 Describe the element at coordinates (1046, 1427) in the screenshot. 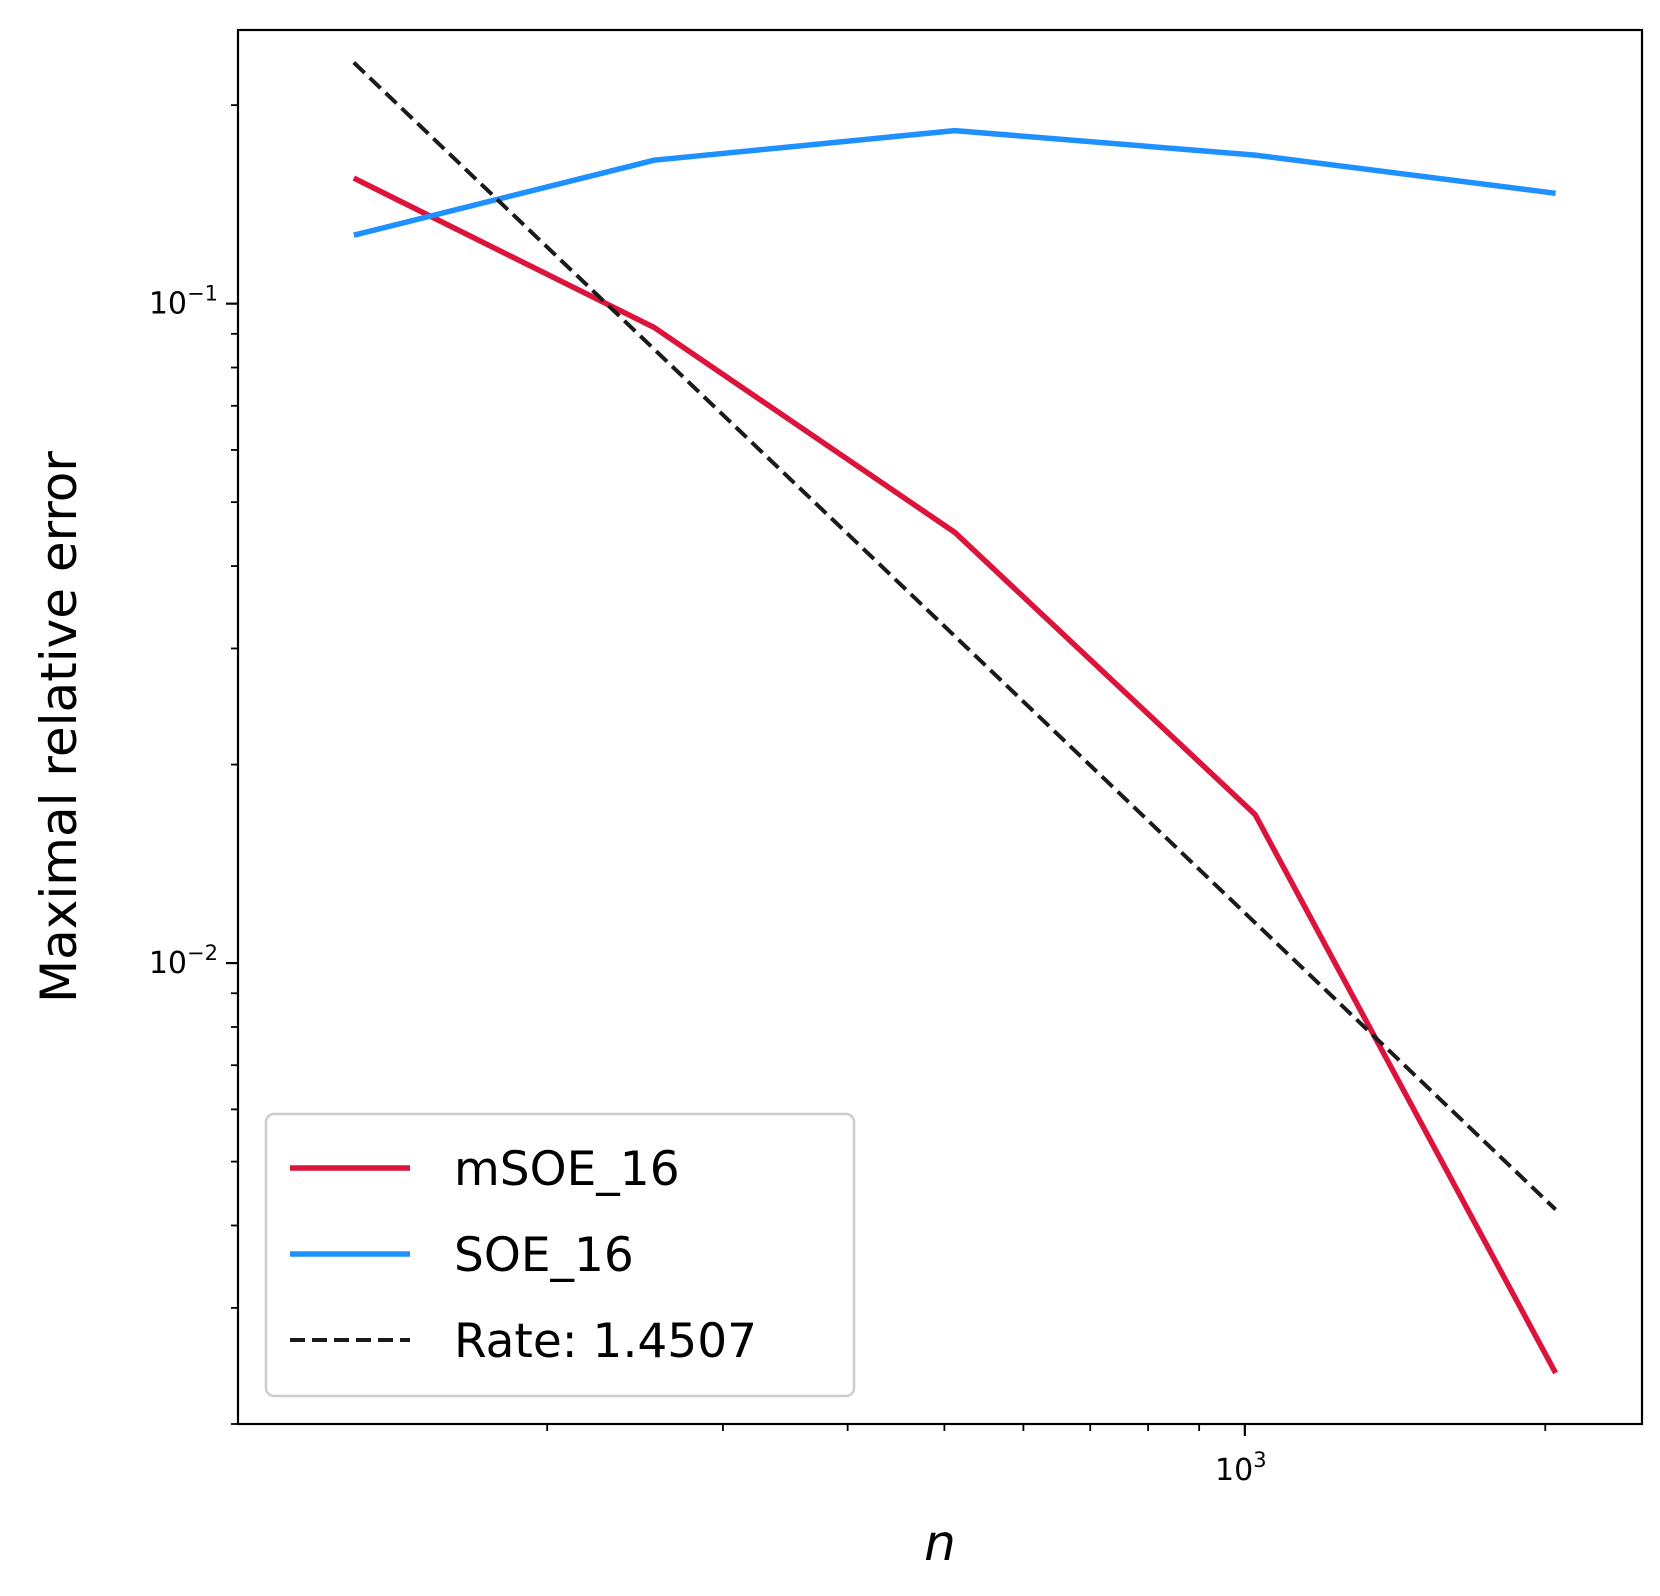

I see `x-minor-ticks` at that location.